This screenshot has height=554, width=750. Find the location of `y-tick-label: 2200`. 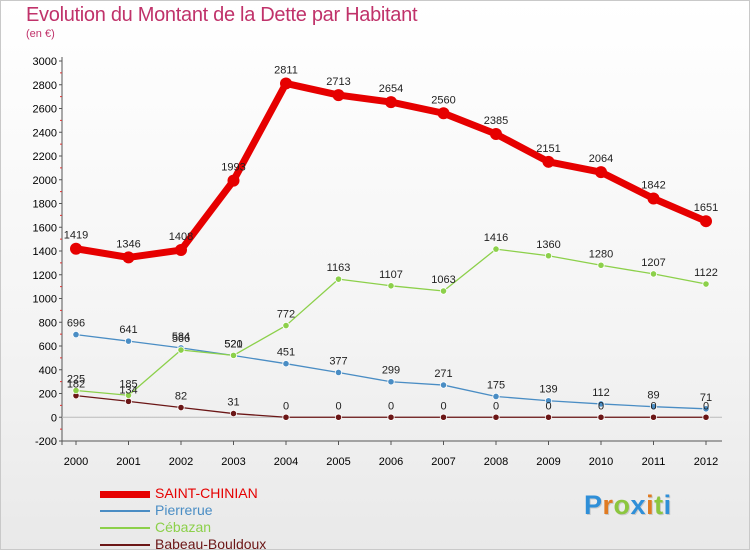

y-tick-label: 2200 is located at coordinates (45, 157).